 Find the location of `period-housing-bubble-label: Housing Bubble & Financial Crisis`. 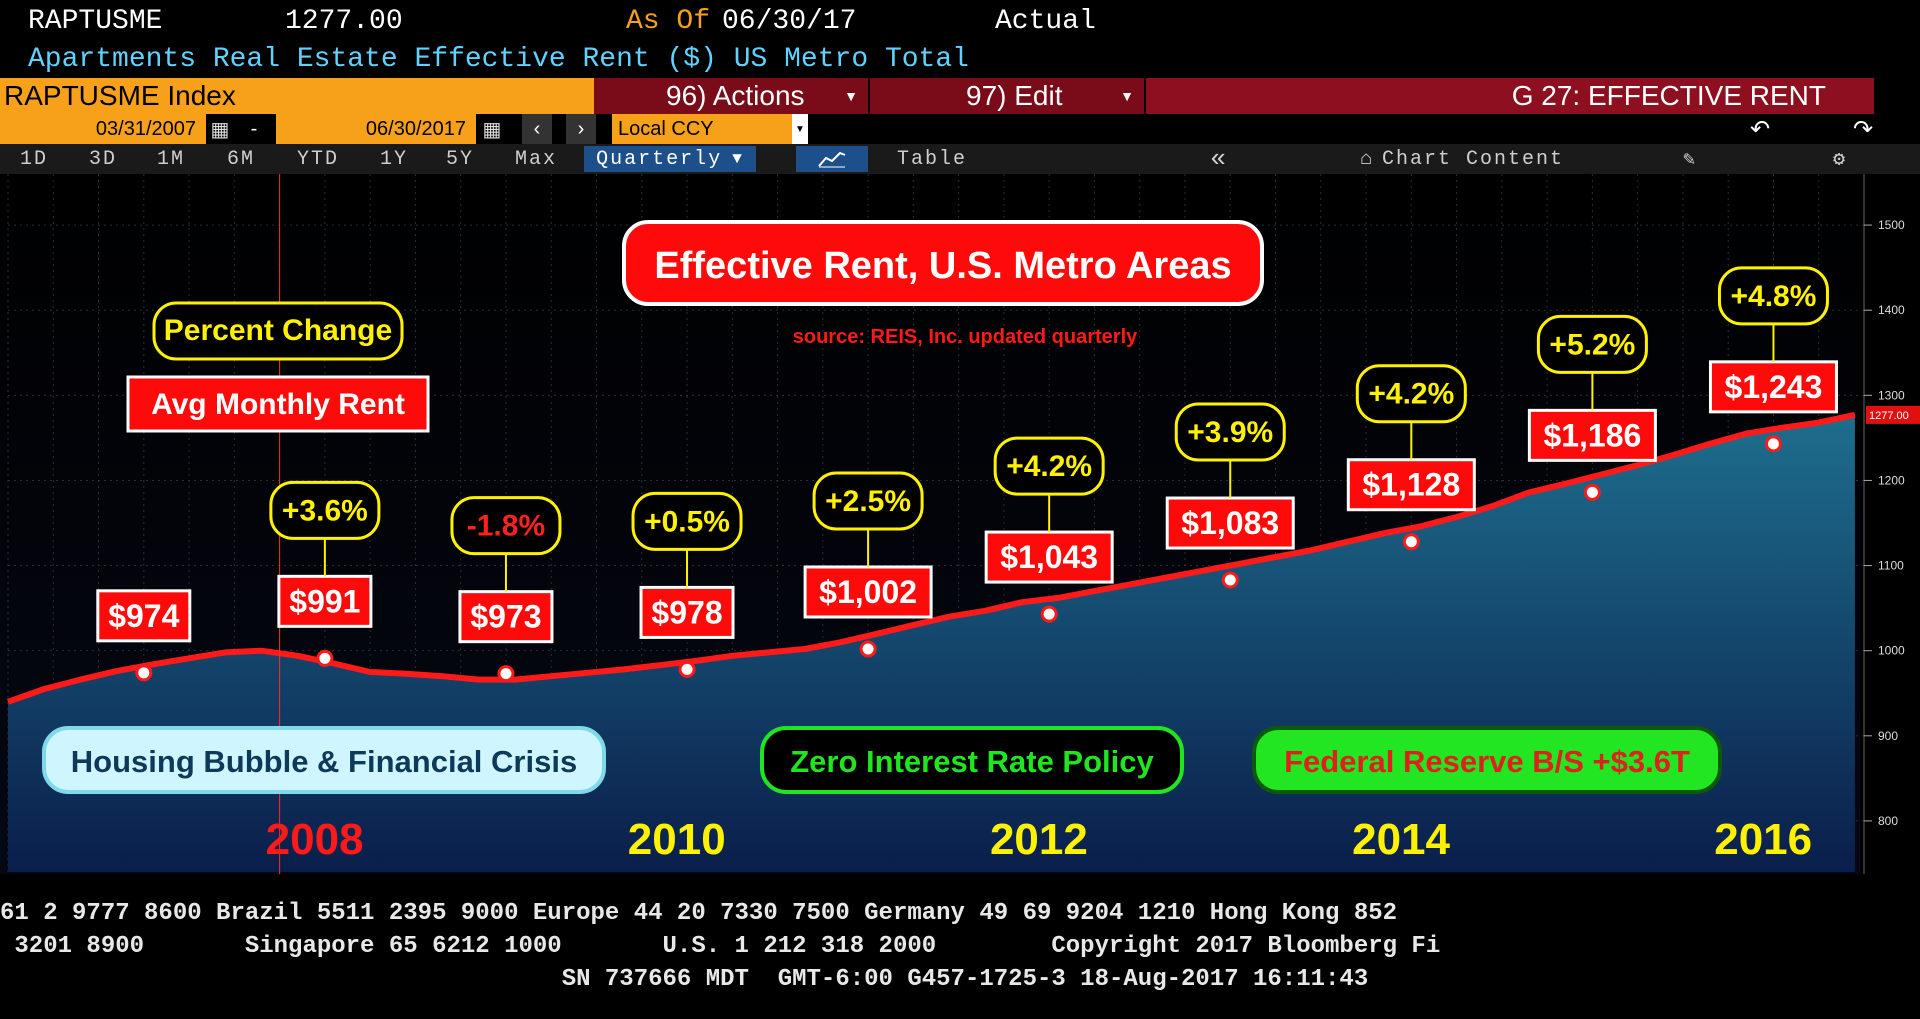

period-housing-bubble-label: Housing Bubble & Financial Crisis is located at coordinates (324, 761).